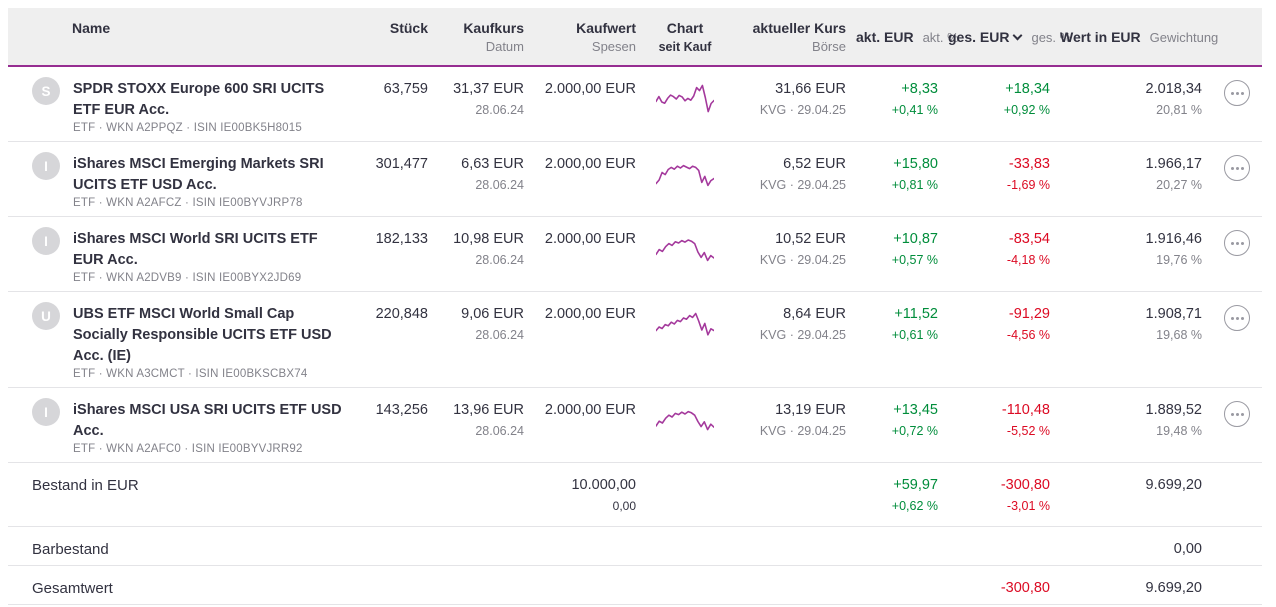 This screenshot has height=607, width=1276. I want to click on column-header-spesen: Spesen, so click(613, 46).